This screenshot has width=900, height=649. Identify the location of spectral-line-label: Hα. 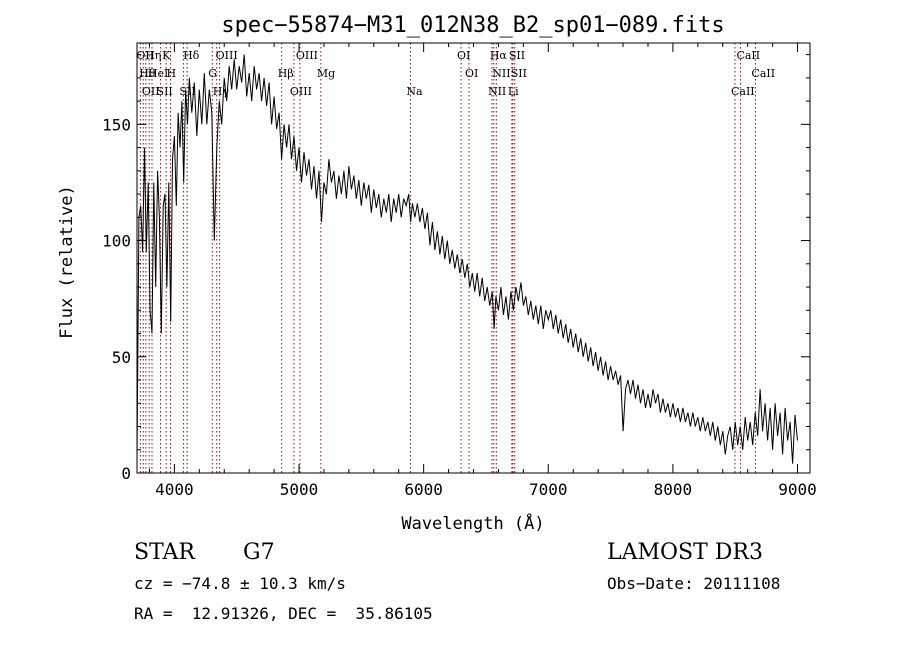
(499, 55).